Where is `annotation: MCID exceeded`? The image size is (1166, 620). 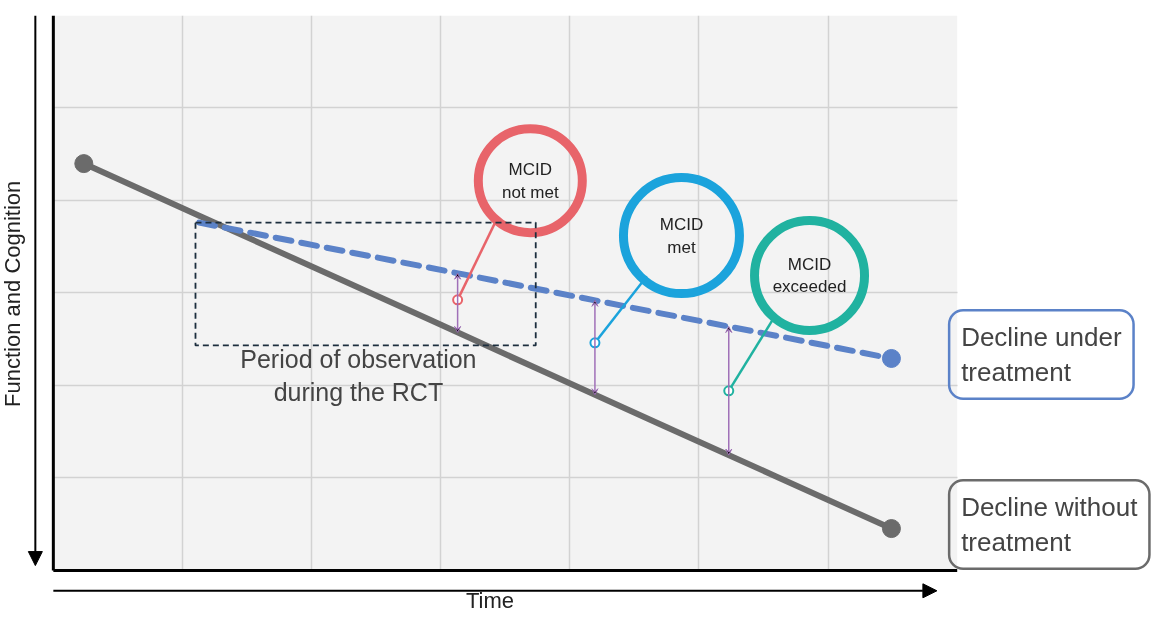
annotation: MCID exceeded is located at coordinates (809, 275).